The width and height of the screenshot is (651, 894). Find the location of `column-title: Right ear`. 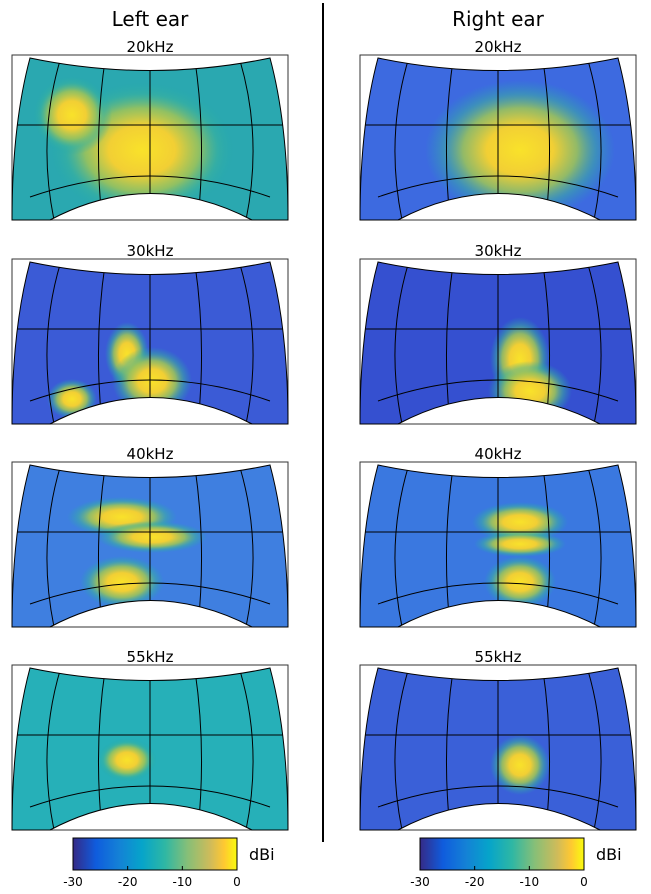

column-title: Right ear is located at coordinates (498, 19).